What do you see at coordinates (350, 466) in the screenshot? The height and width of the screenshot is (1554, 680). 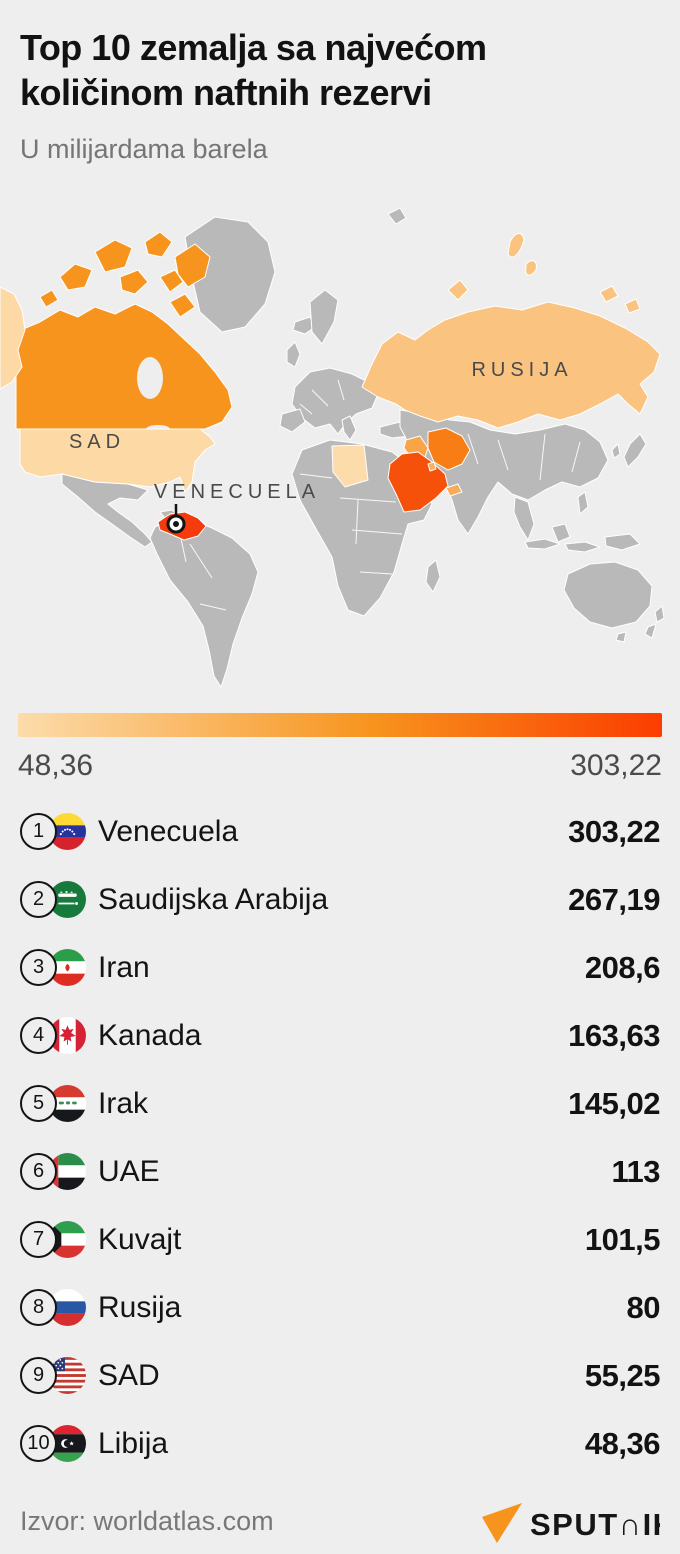 I see `map-libya` at bounding box center [350, 466].